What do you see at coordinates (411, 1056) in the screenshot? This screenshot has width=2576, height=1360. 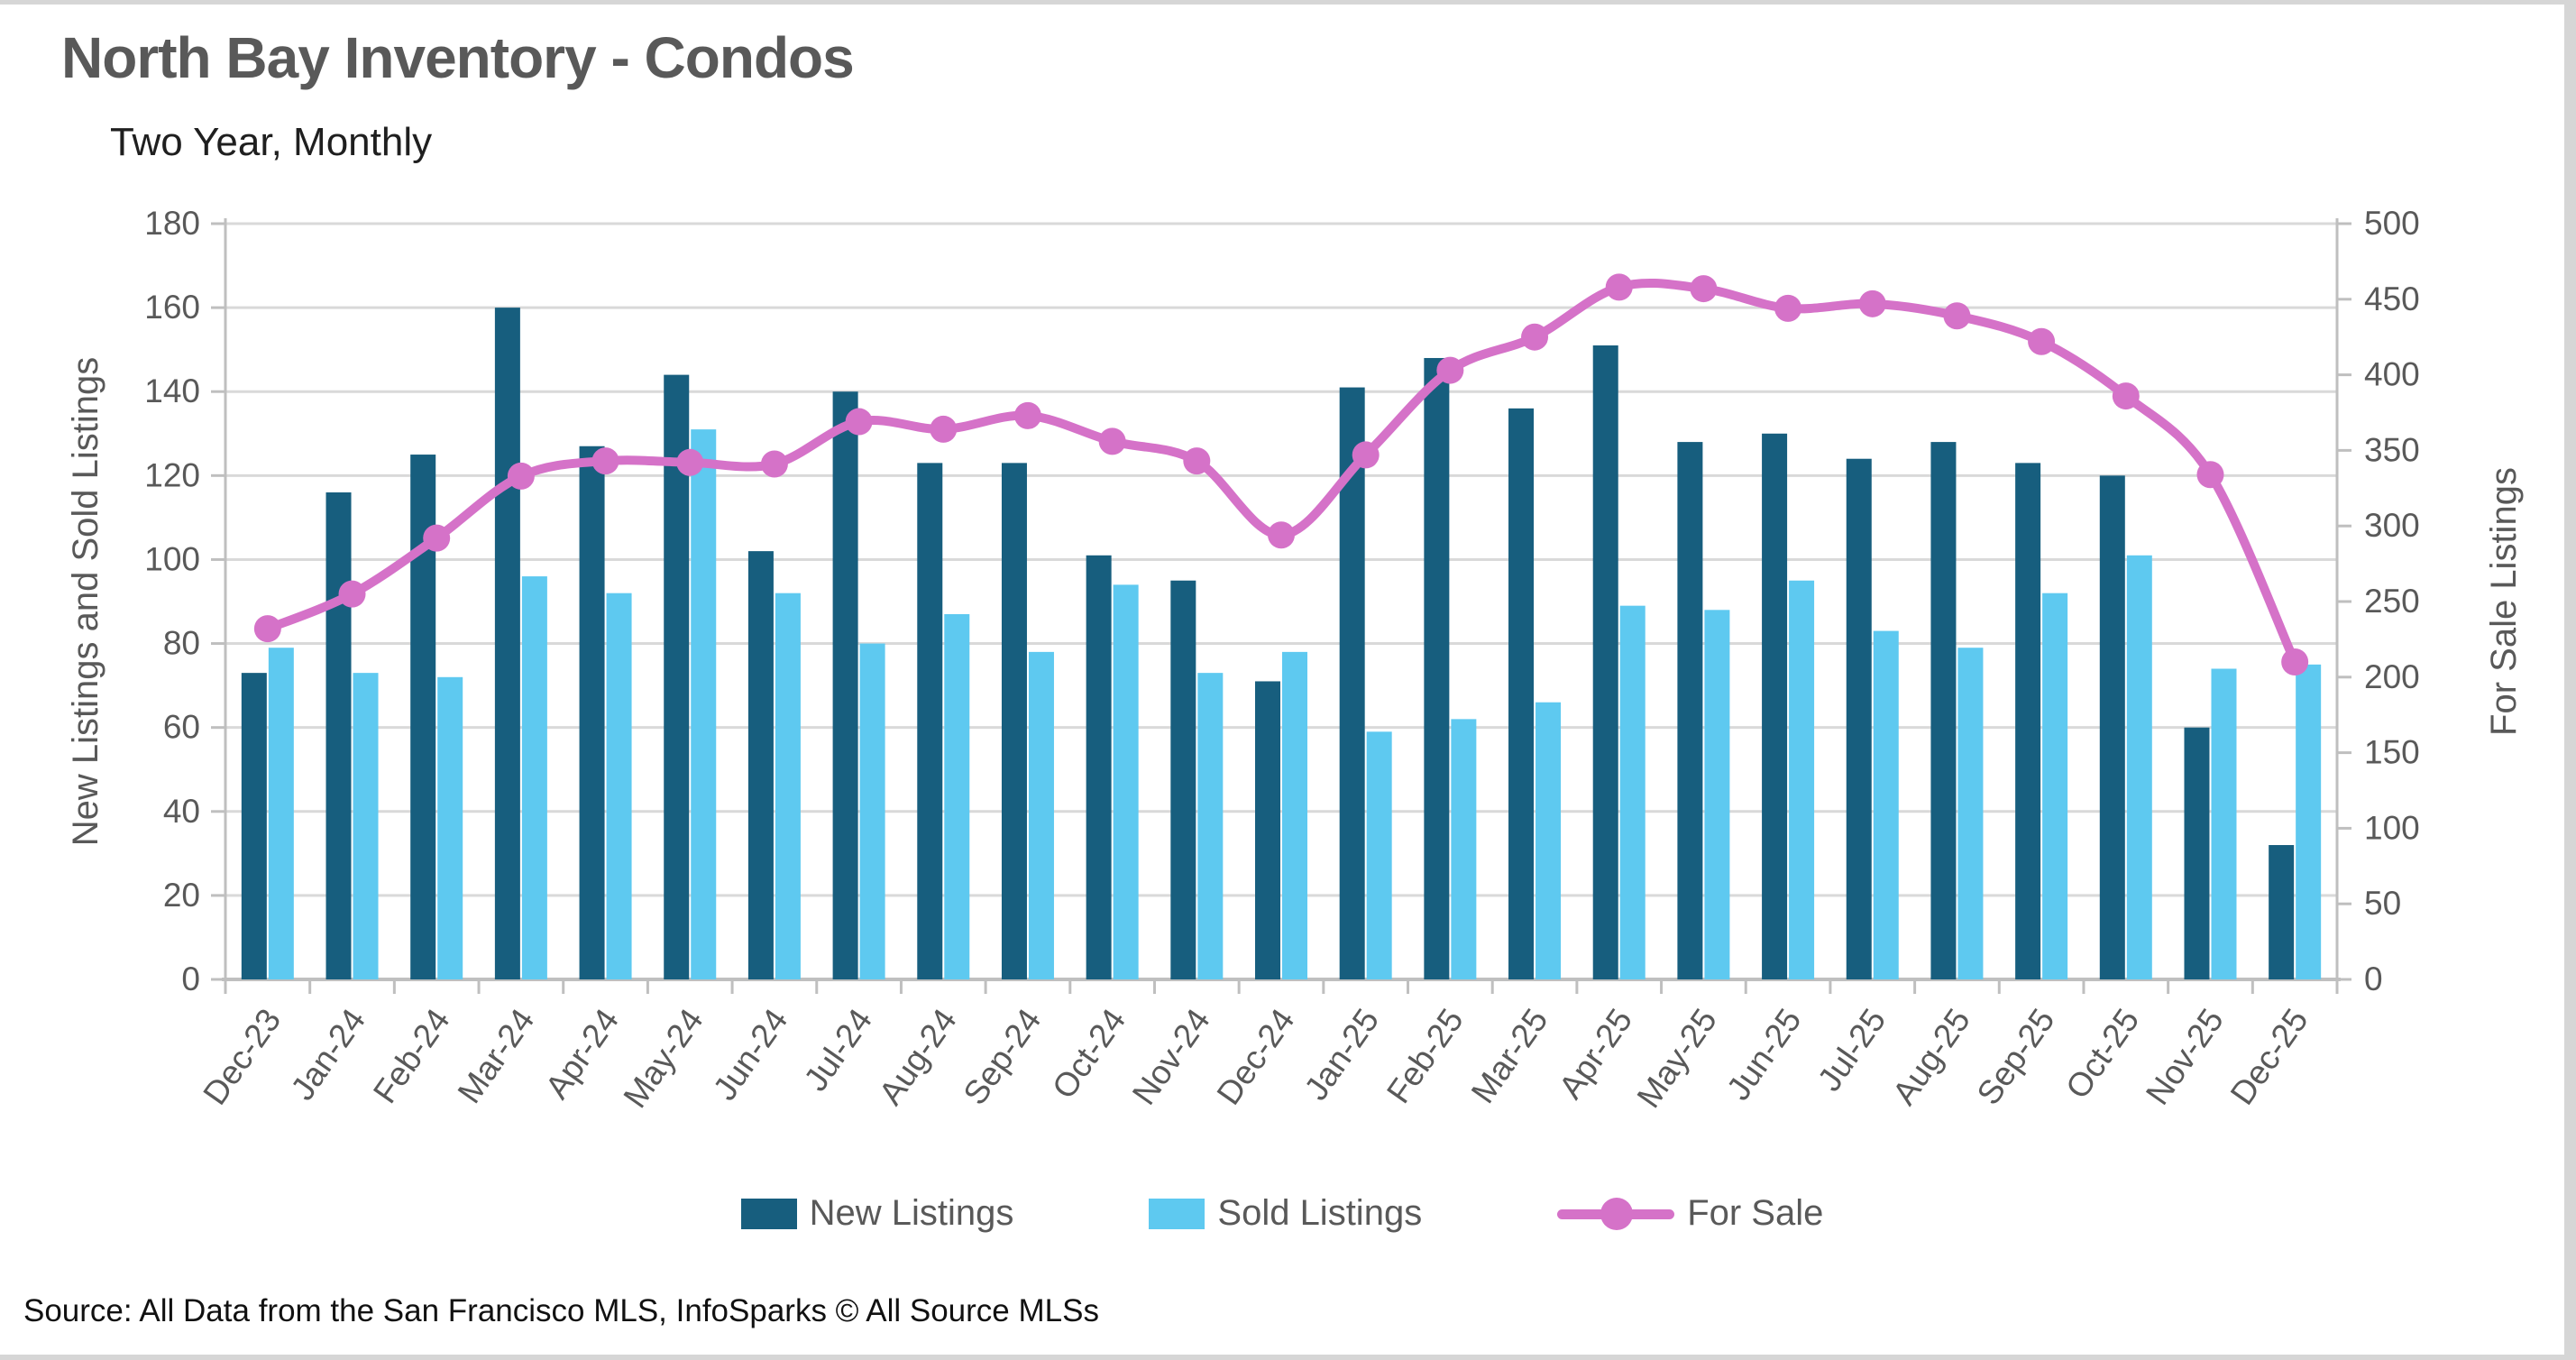 I see `x-axis-label: Feb-24` at bounding box center [411, 1056].